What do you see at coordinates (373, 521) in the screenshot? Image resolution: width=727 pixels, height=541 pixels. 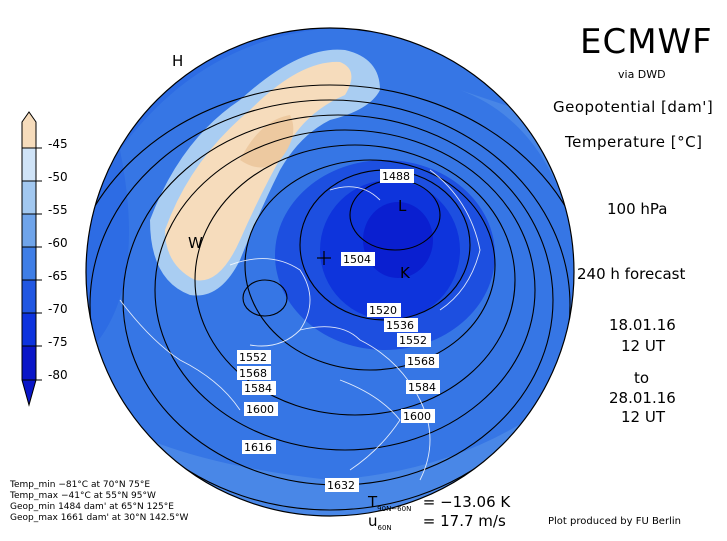 I see `u-symbol: u` at bounding box center [373, 521].